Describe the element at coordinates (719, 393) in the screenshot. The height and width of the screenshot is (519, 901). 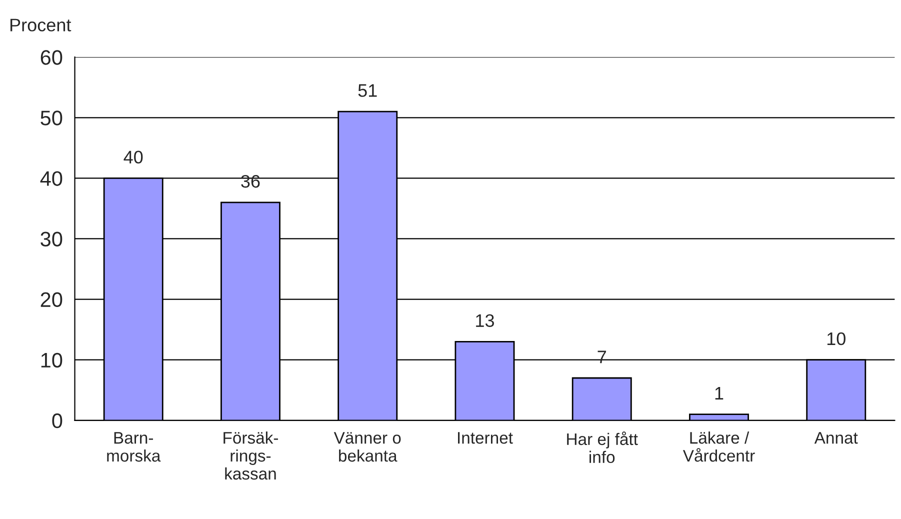
I see `data-label: 1` at that location.